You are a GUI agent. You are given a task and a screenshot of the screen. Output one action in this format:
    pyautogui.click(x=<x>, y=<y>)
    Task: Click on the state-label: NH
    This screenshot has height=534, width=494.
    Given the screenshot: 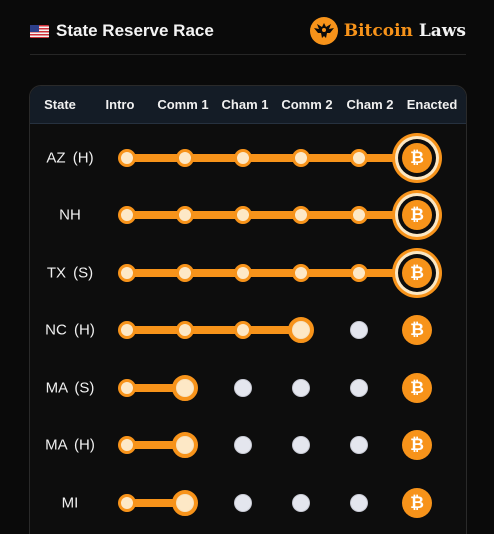 What is the action you would take?
    pyautogui.click(x=70, y=215)
    